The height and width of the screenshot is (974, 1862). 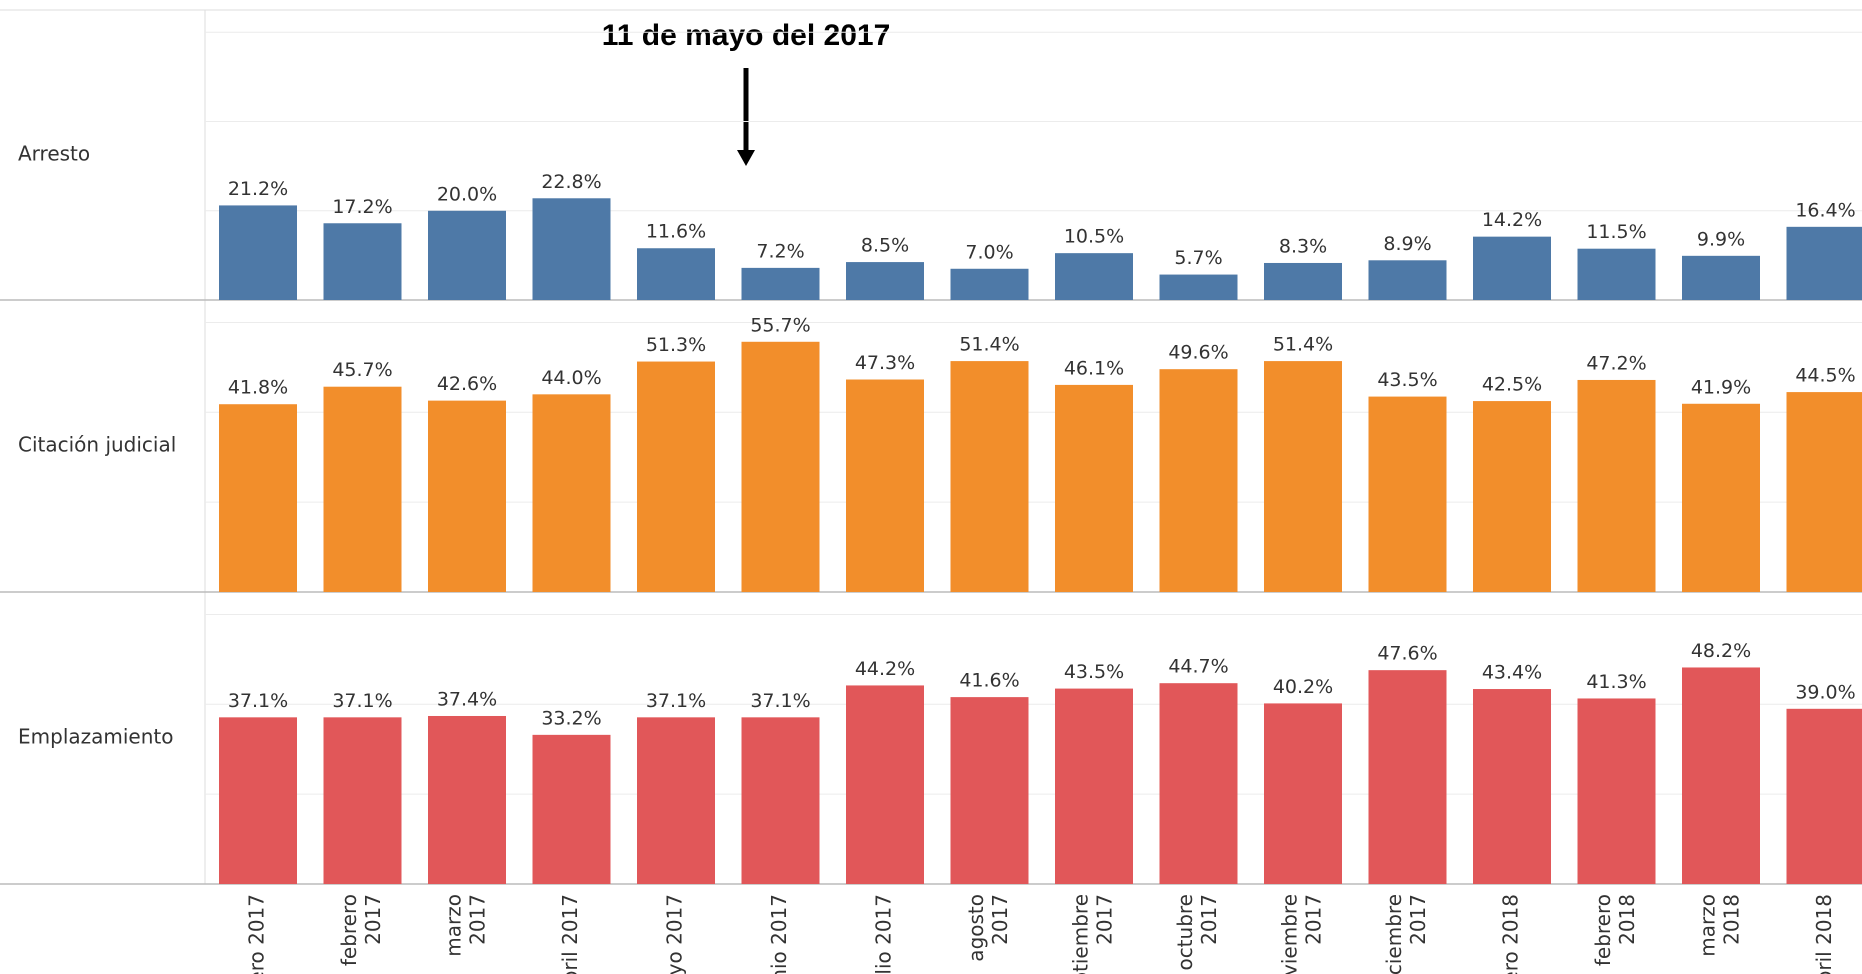 What do you see at coordinates (362, 207) in the screenshot?
I see `value-label: 17.2%` at bounding box center [362, 207].